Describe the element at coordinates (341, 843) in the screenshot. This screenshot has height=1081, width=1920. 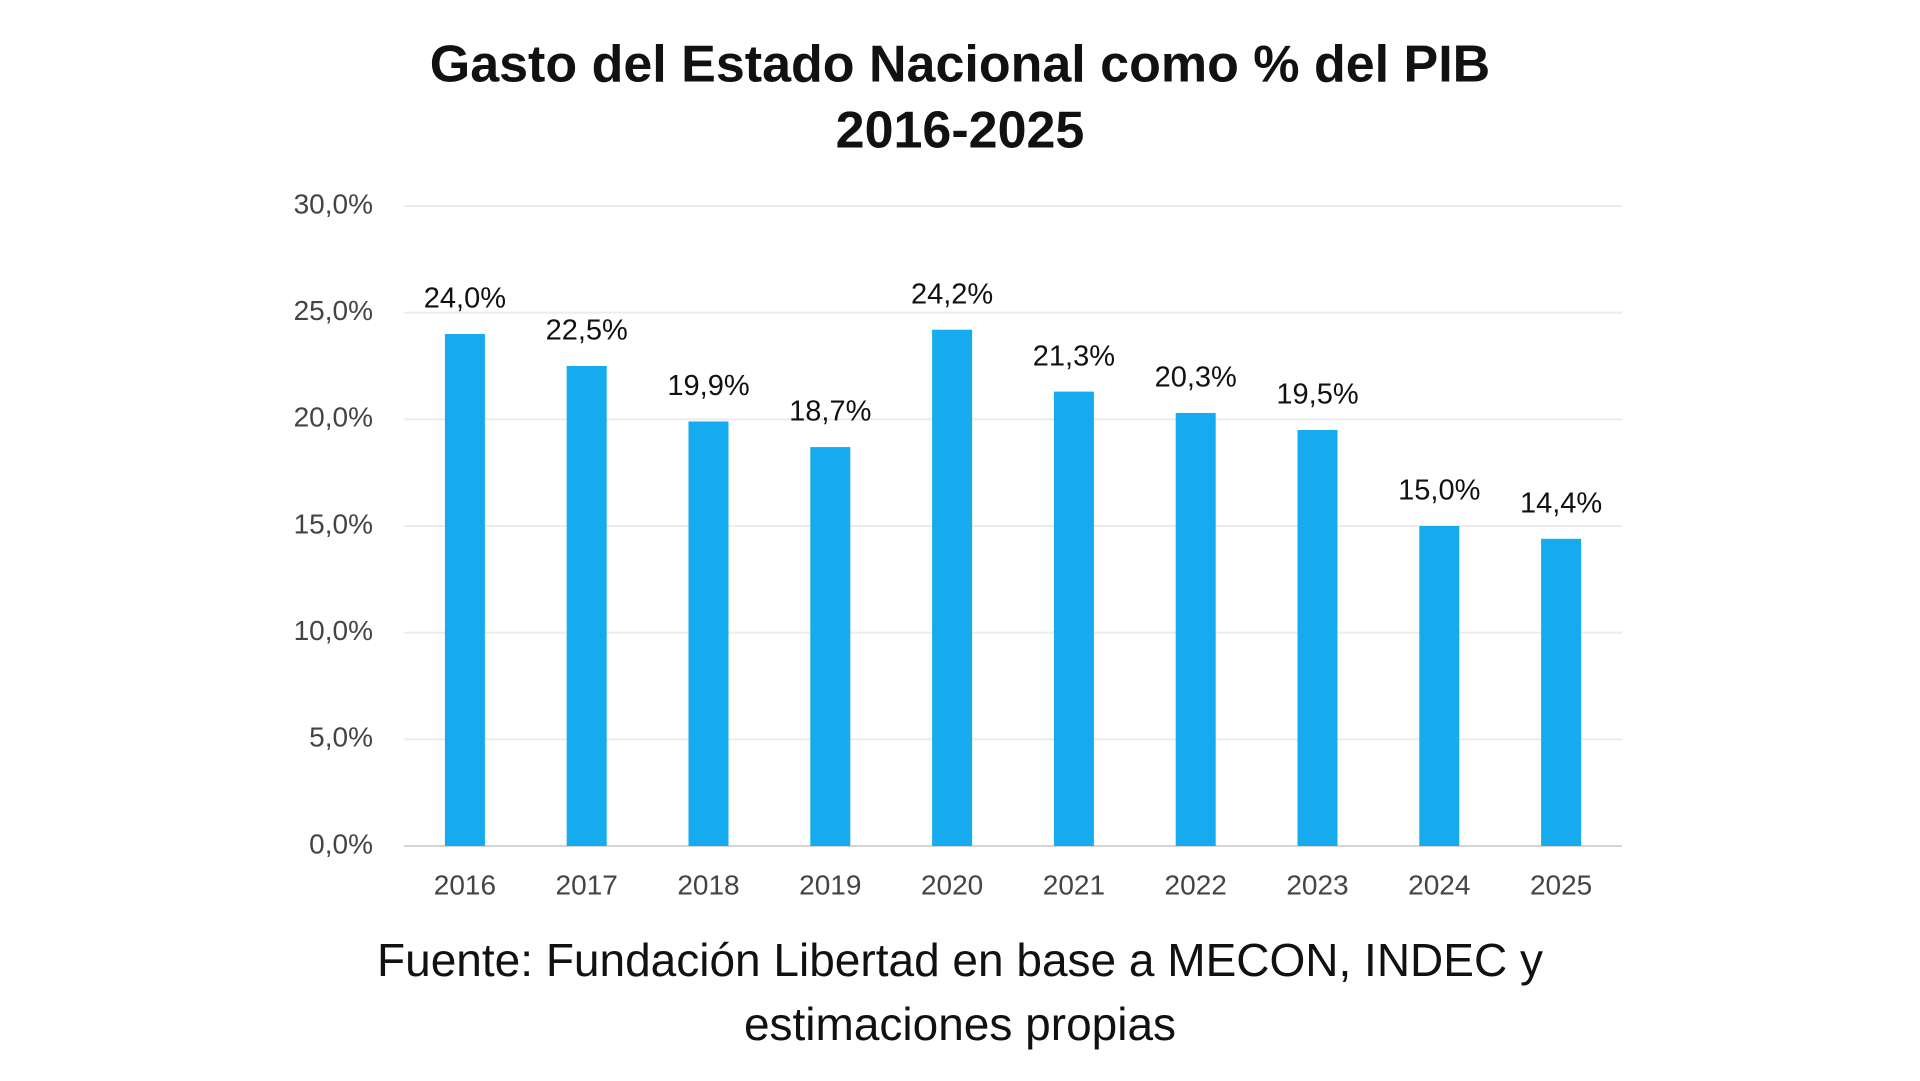
I see `y-tick-label: 0,0%` at that location.